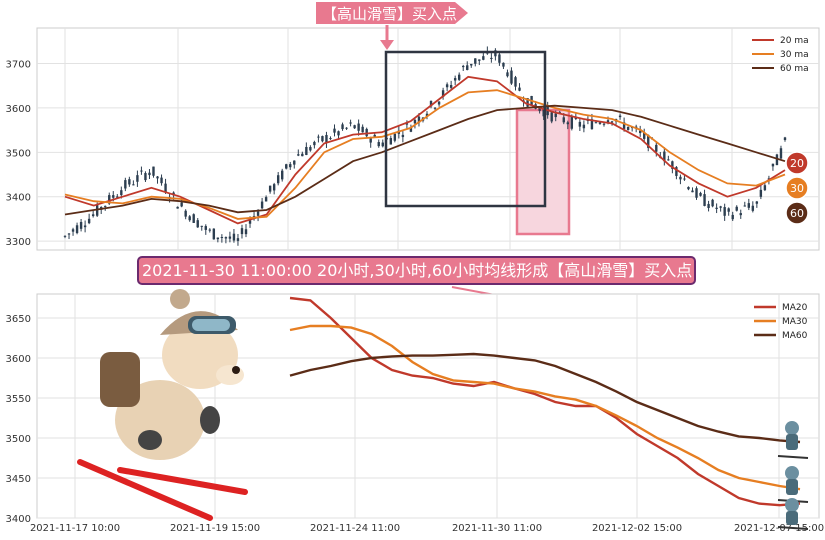 This screenshot has height=540, width=825. Describe the element at coordinates (795, 336) in the screenshot. I see `legend-label: MA60` at that location.